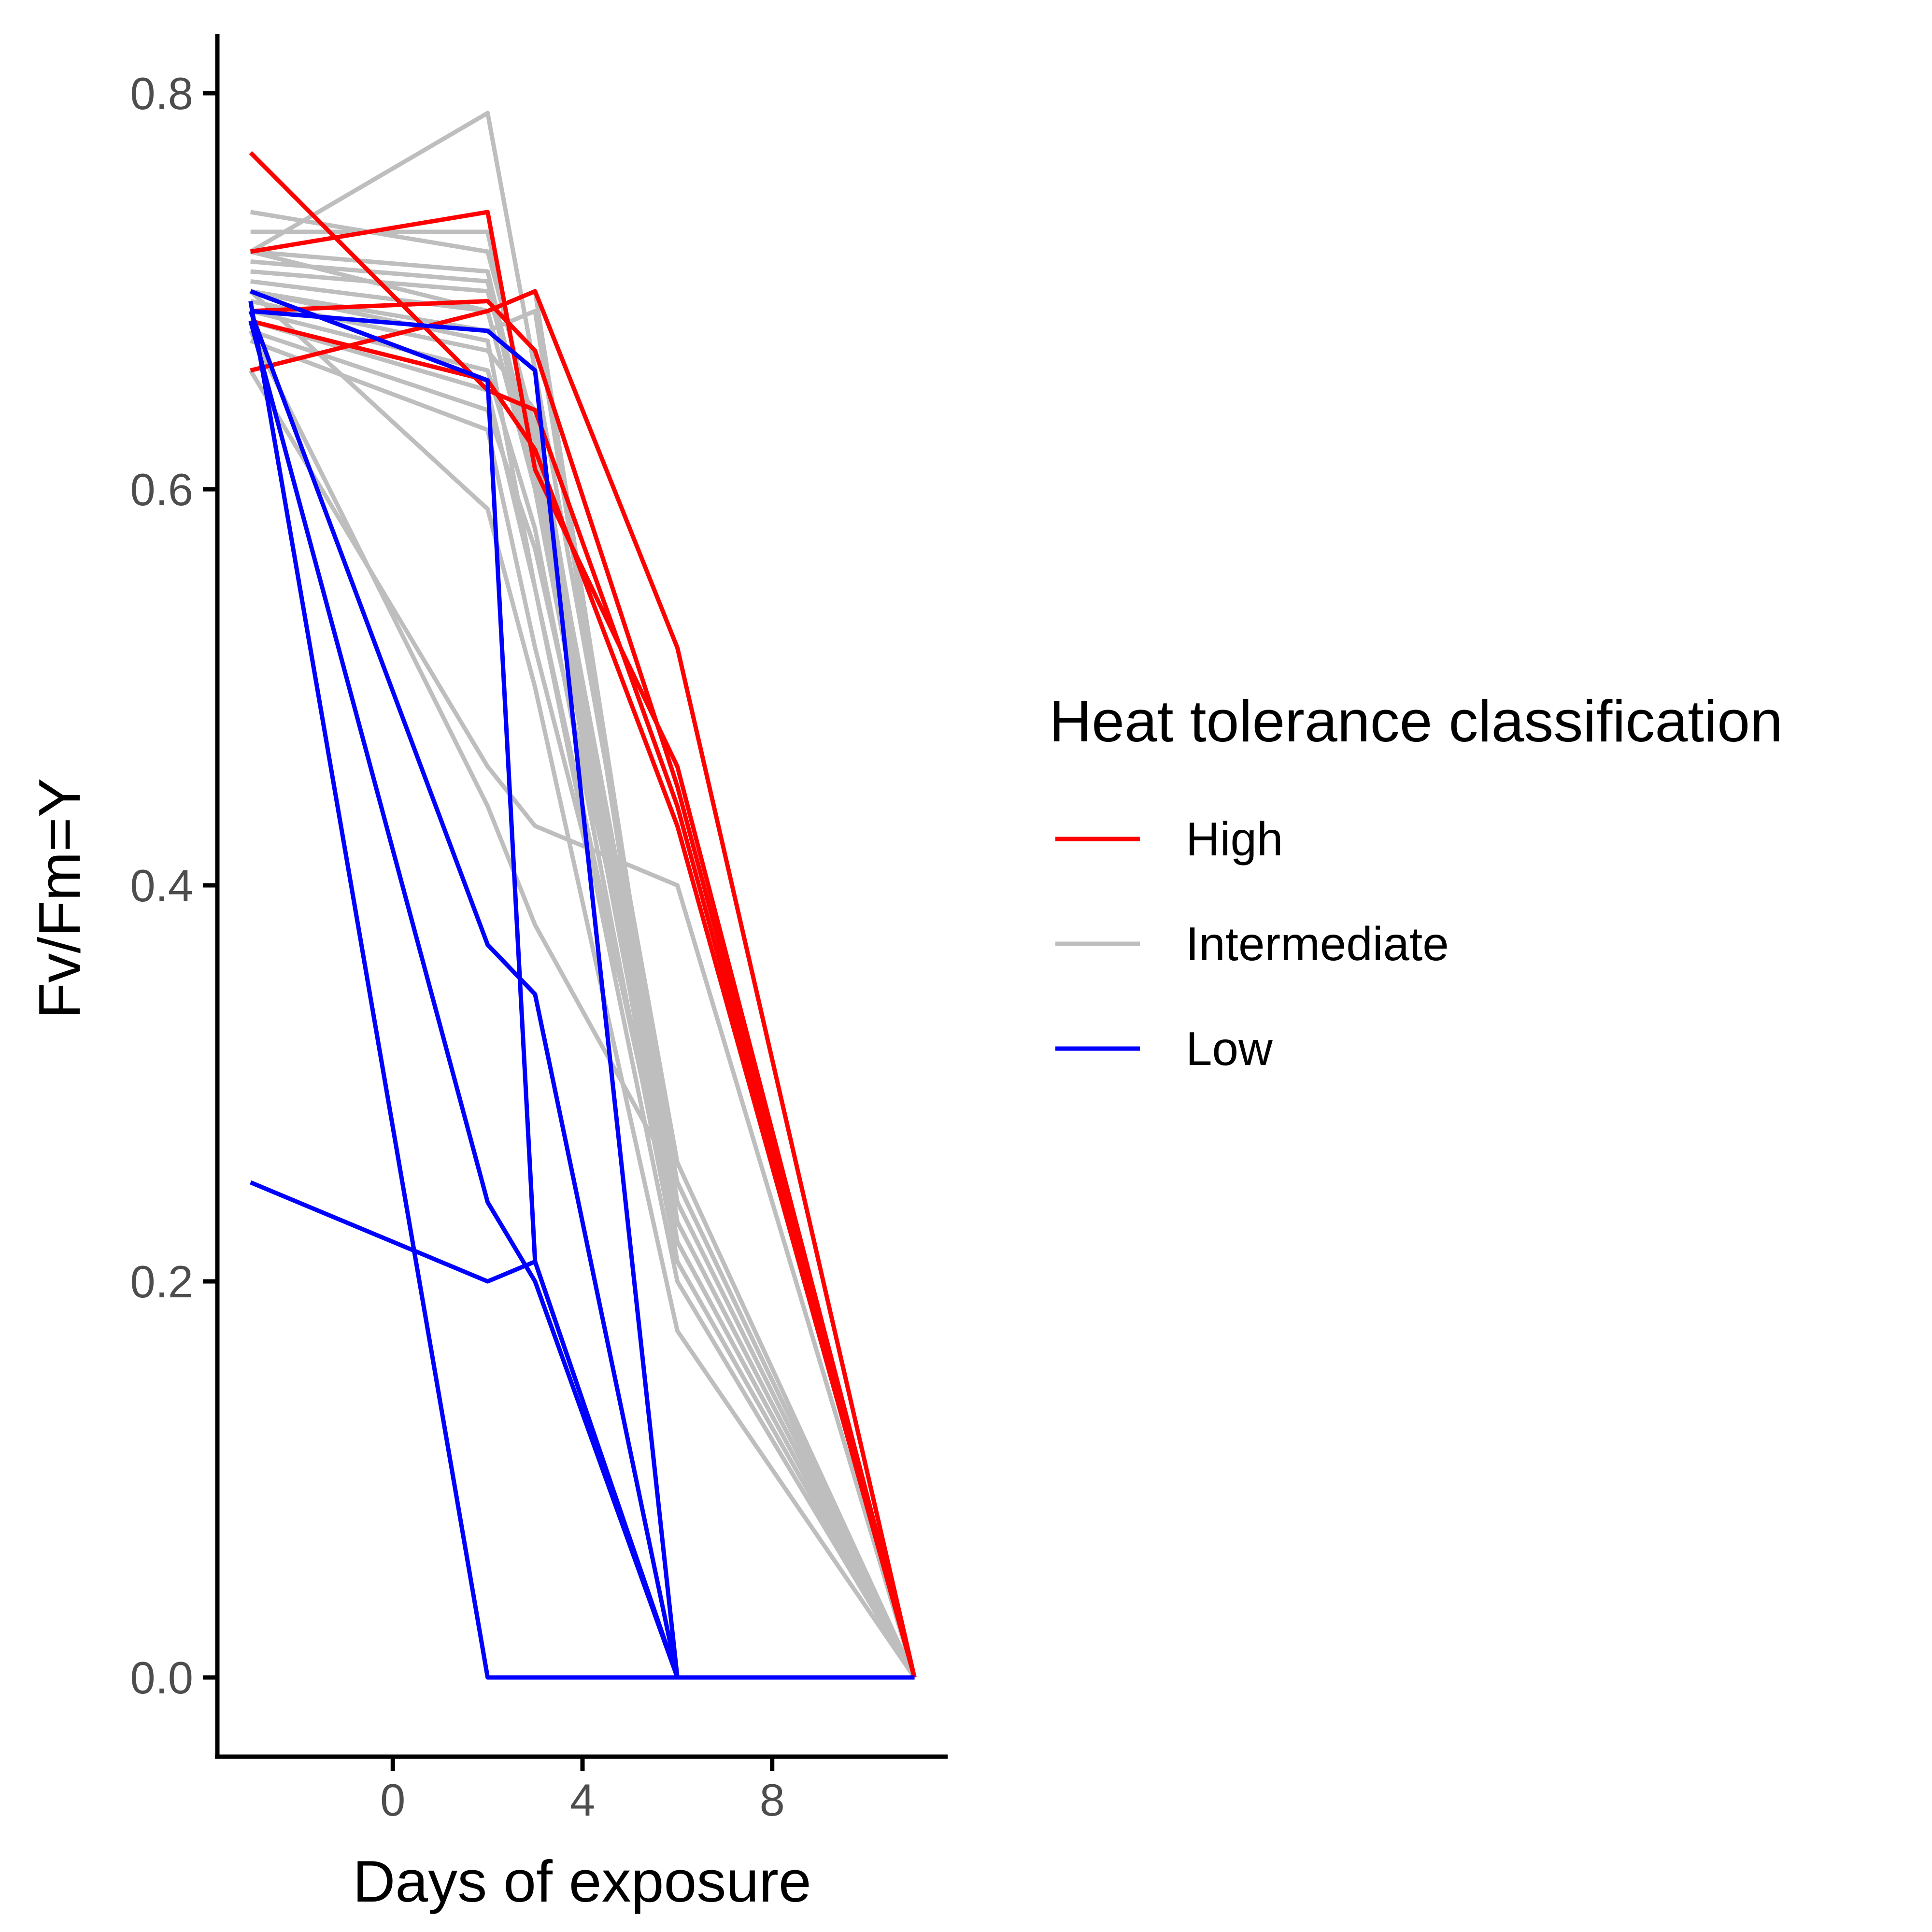 The image size is (1932, 1932). I want to click on y-tick-label: 0.0, so click(161, 1677).